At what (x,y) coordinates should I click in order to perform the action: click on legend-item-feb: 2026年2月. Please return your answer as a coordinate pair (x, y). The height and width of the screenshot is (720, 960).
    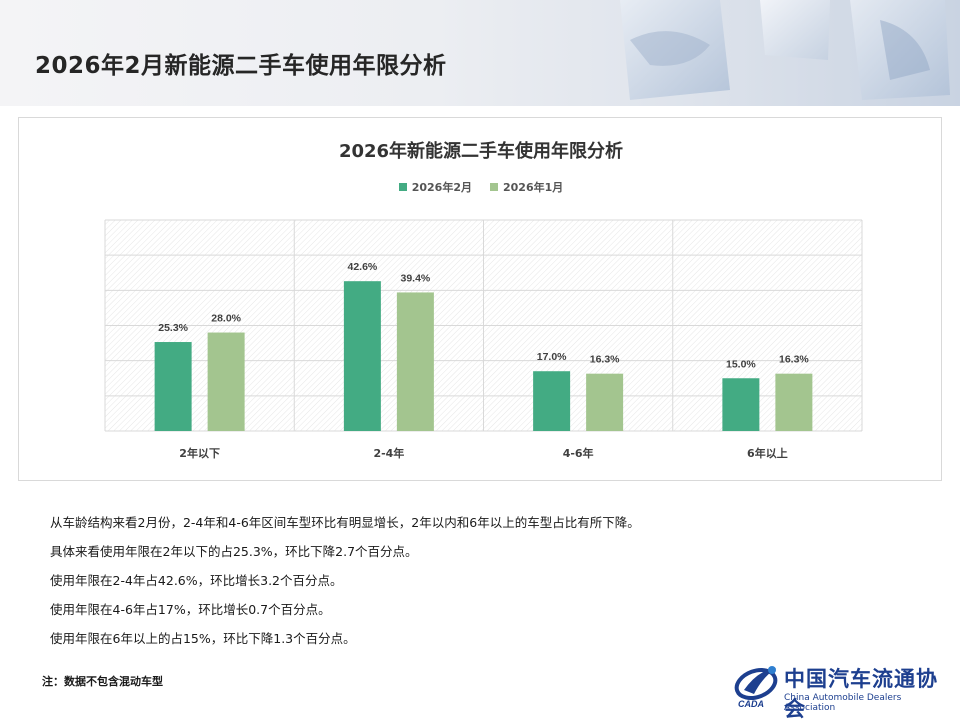
    Looking at the image, I should click on (435, 187).